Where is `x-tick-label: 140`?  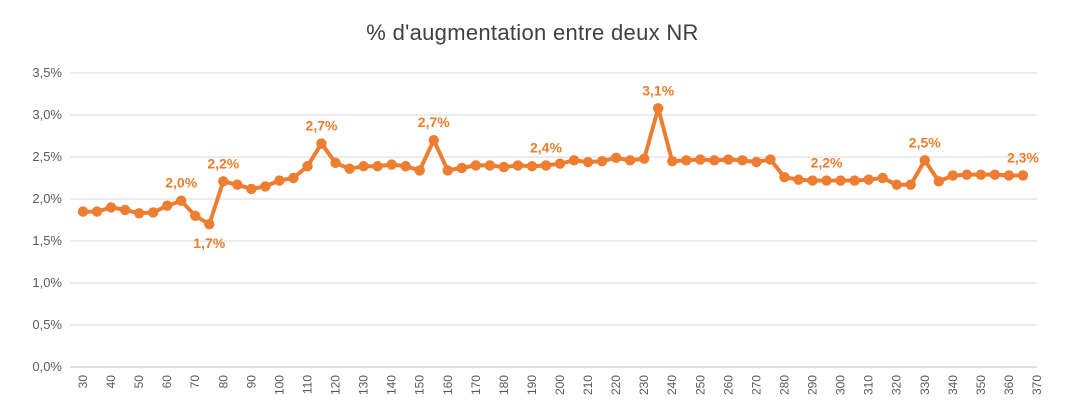 x-tick-label: 140 is located at coordinates (392, 385).